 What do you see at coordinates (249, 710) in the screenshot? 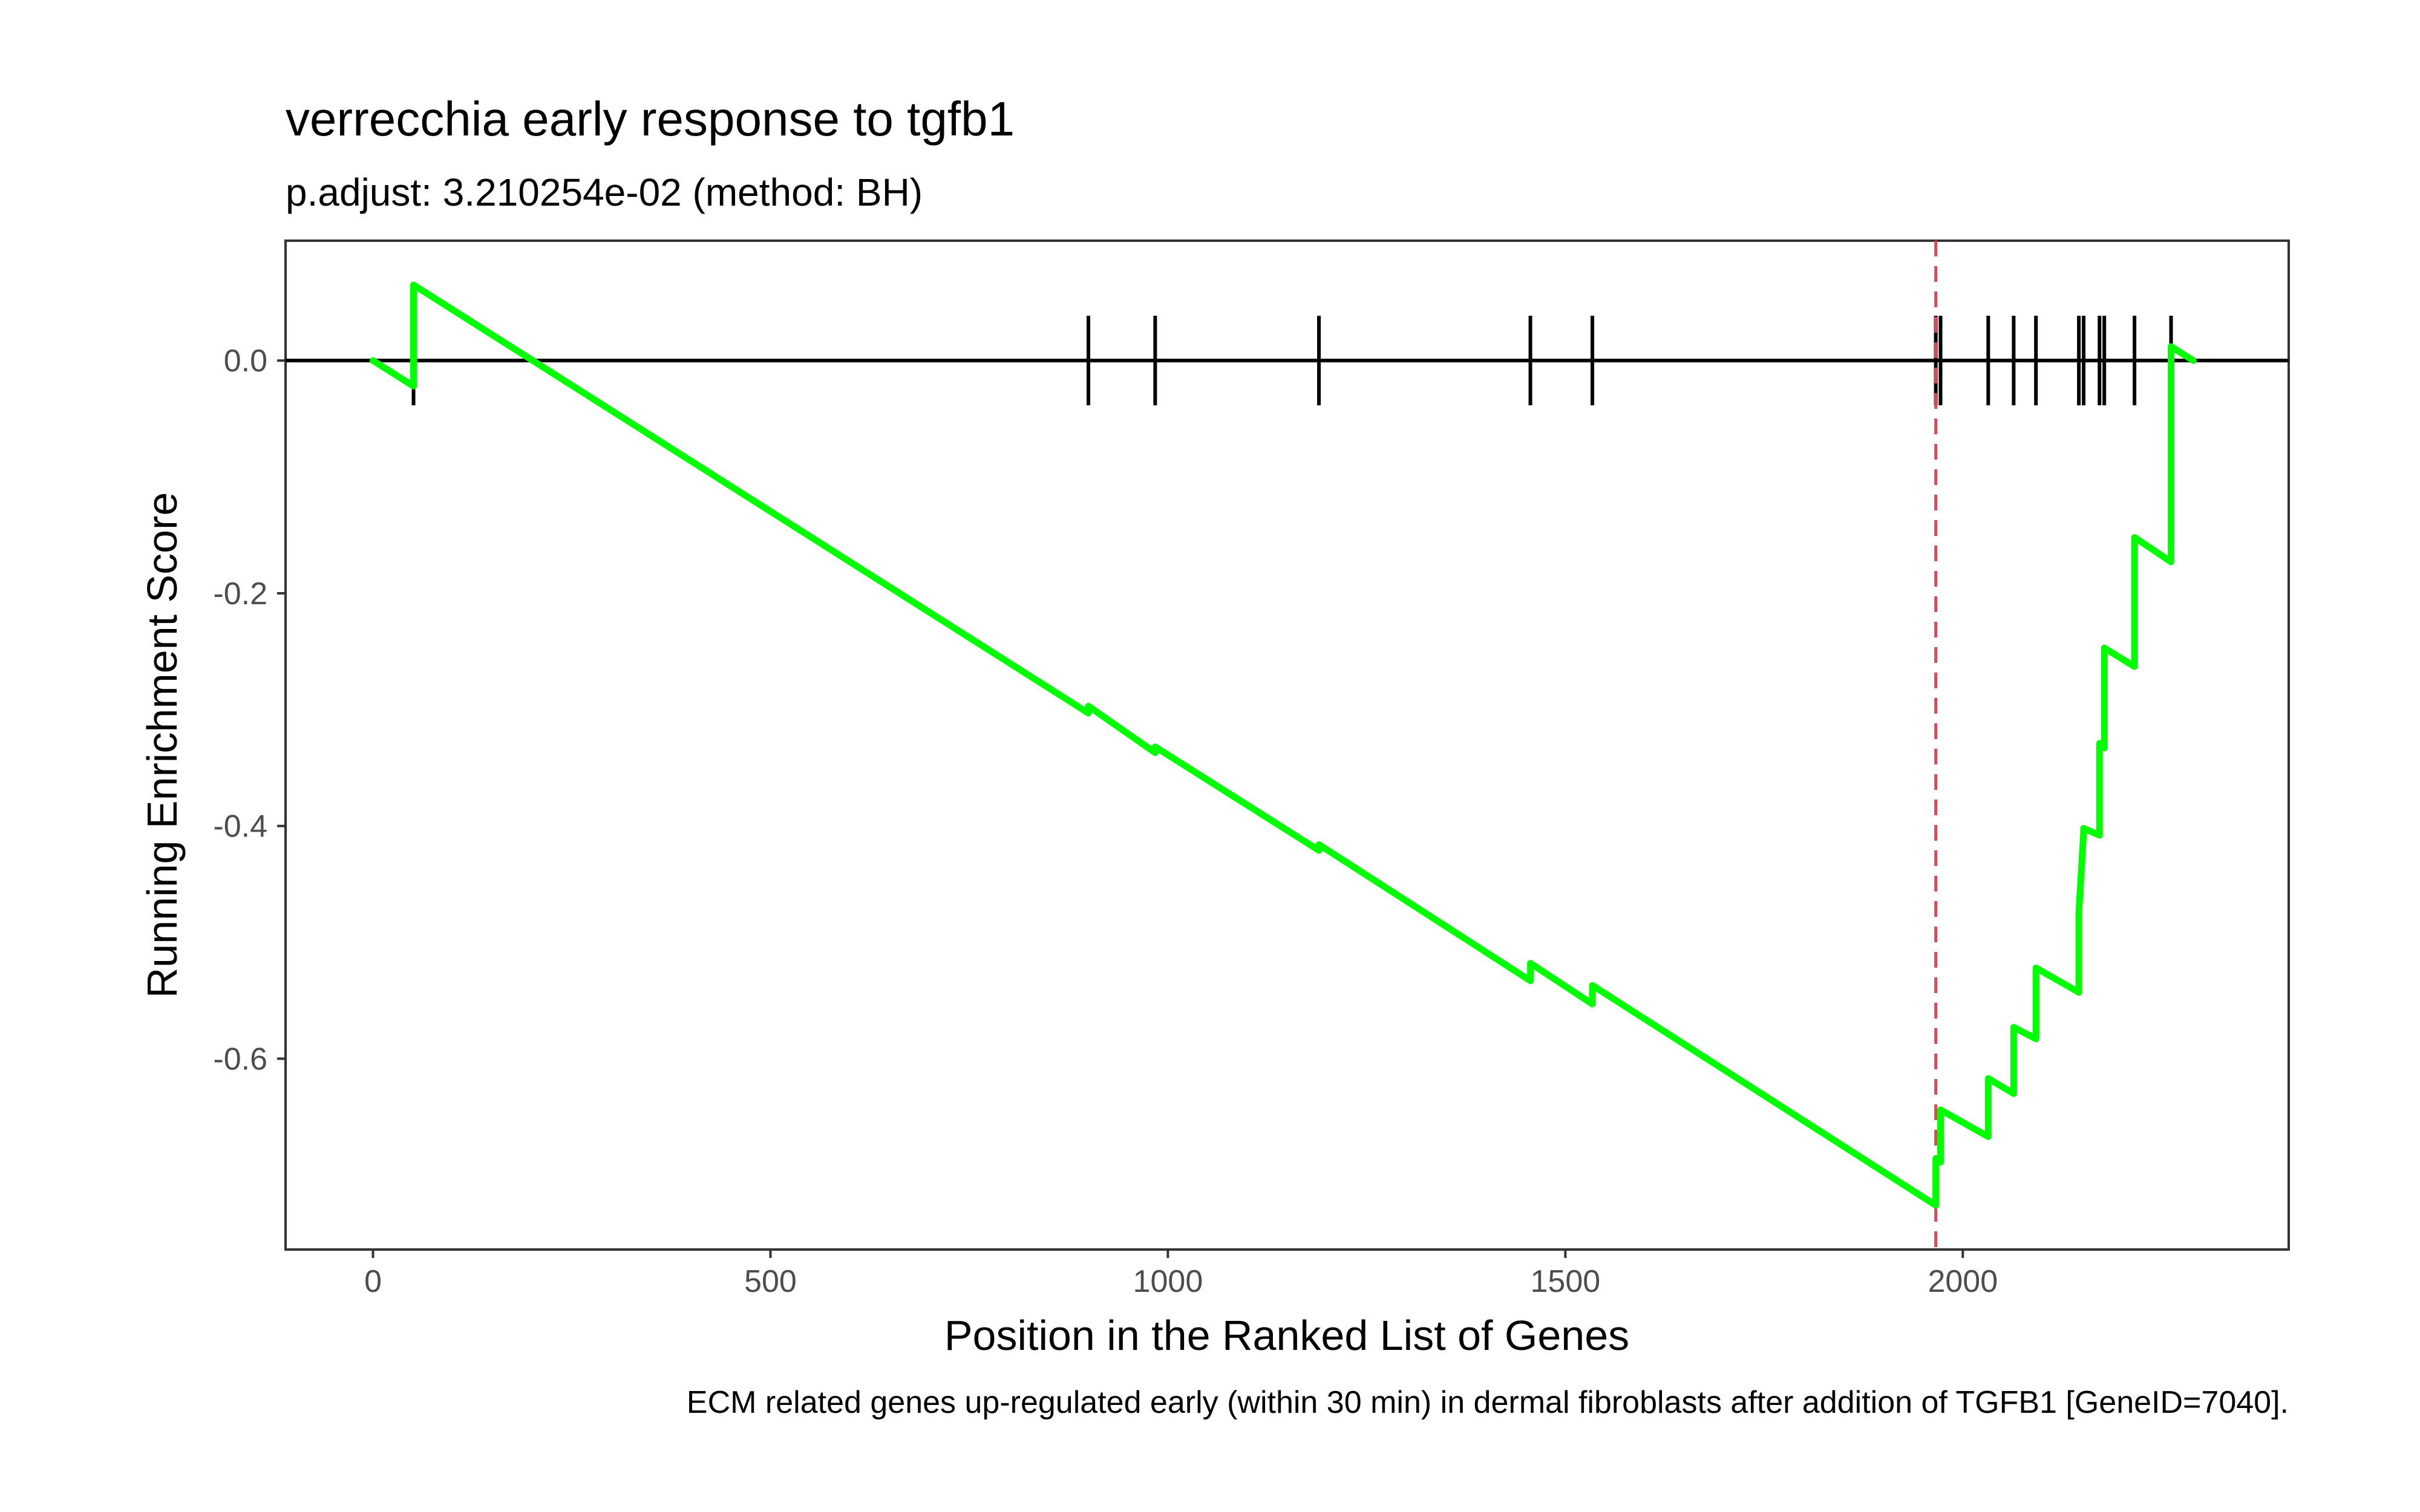
I see `y-axis: 0.0 -0.2 -0.4 -0.6` at bounding box center [249, 710].